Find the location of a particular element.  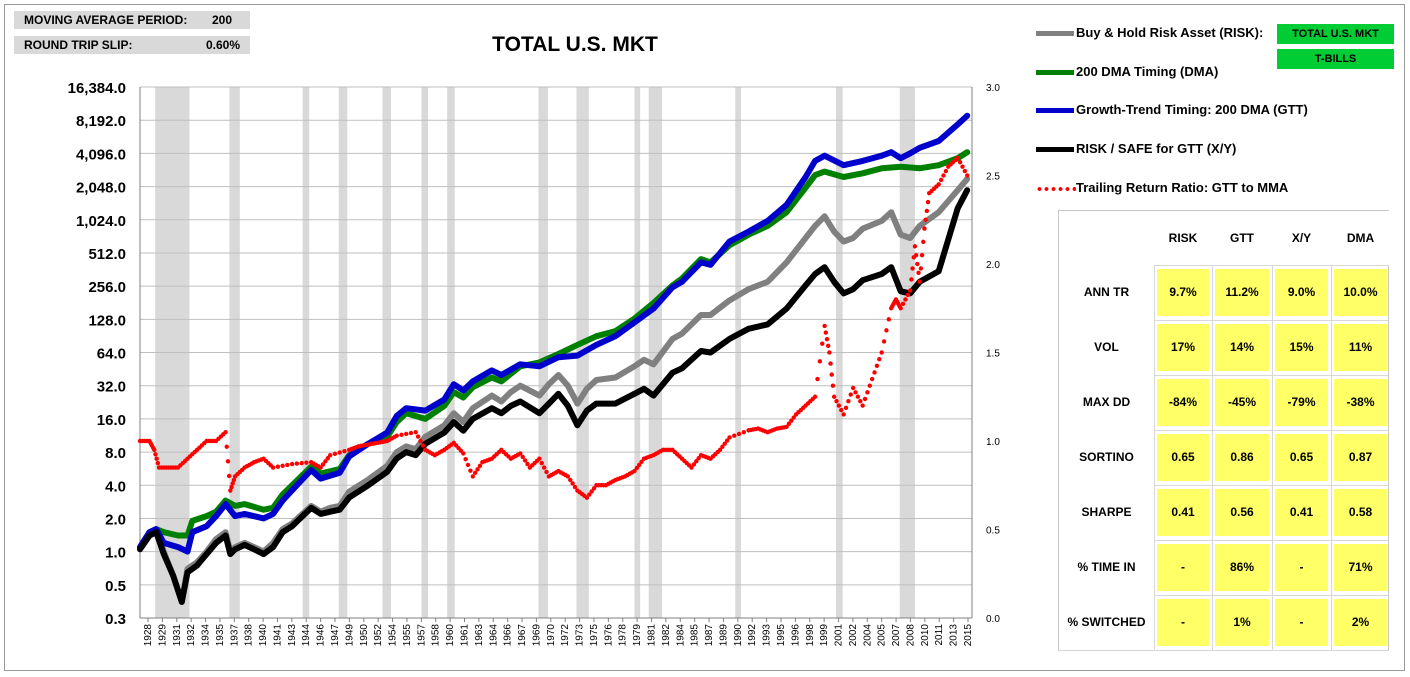

stat-value: 11.2% is located at coordinates (1242, 292).